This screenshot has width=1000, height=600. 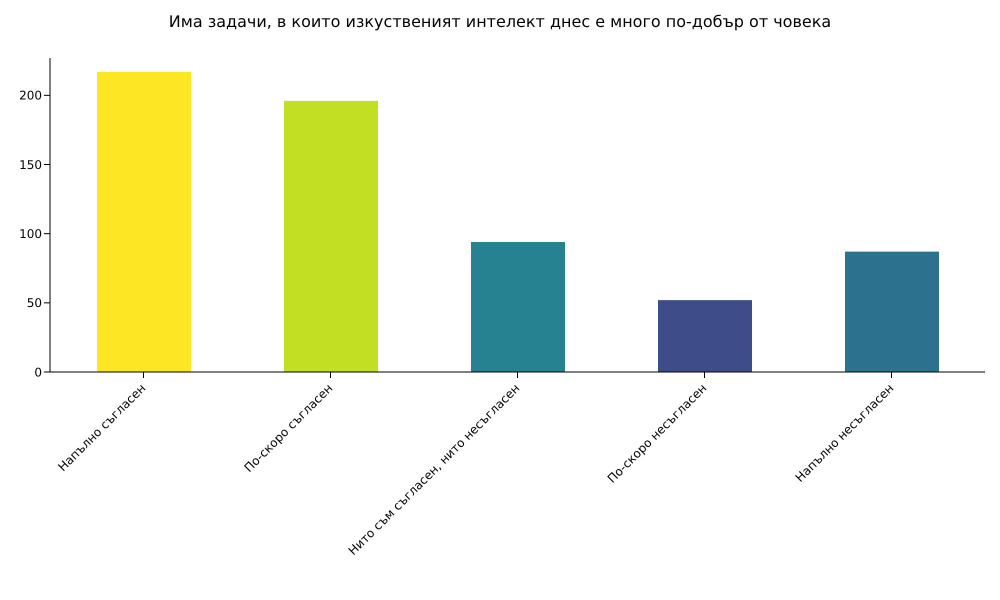 I want to click on chart-title: Има задачи, в които изкуственият интелект днес е много по-добър от човека, so click(x=500, y=21).